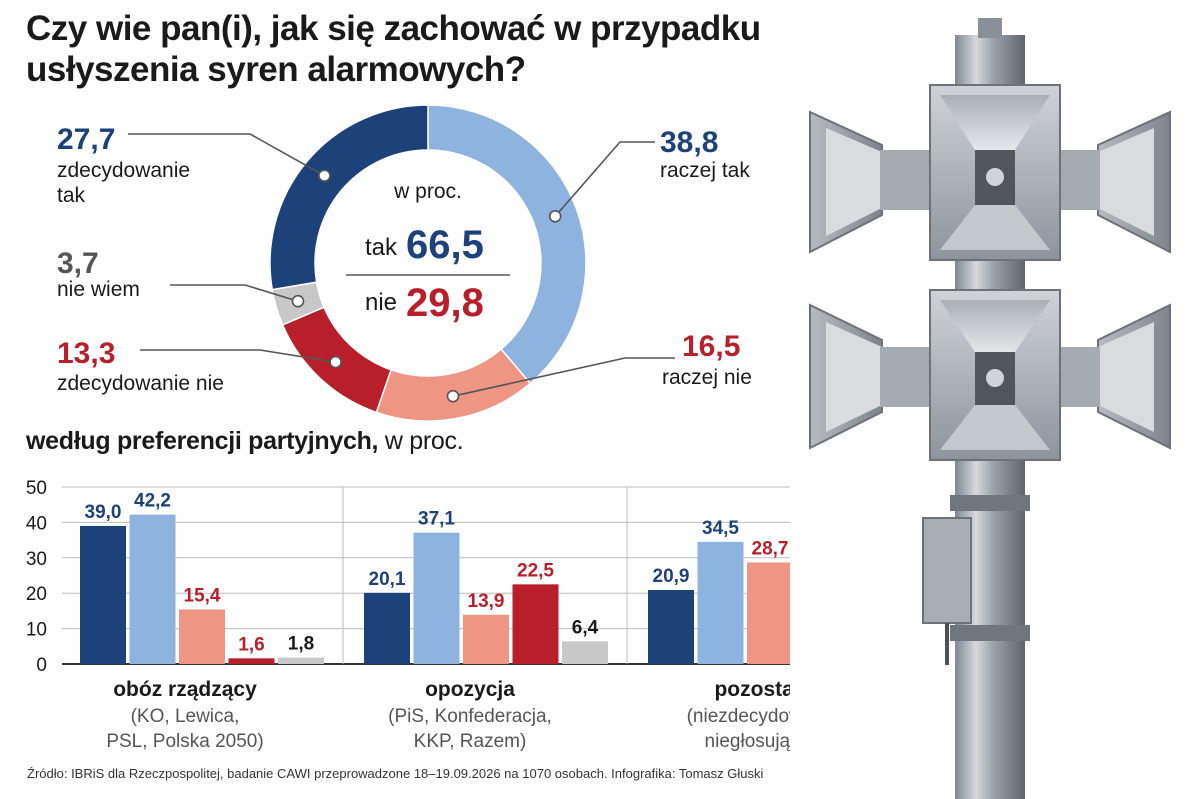  What do you see at coordinates (86, 139) in the screenshot?
I see `label-zdecydowanie-tak-value: 27,7` at bounding box center [86, 139].